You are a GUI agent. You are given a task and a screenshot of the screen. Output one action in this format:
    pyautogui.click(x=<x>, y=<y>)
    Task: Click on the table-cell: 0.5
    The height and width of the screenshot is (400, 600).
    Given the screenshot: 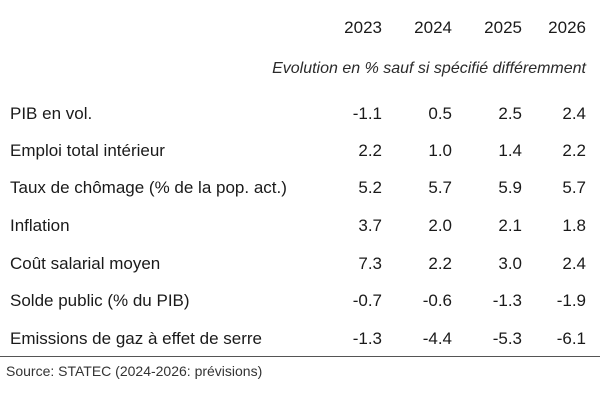 What is the action you would take?
    pyautogui.click(x=440, y=113)
    